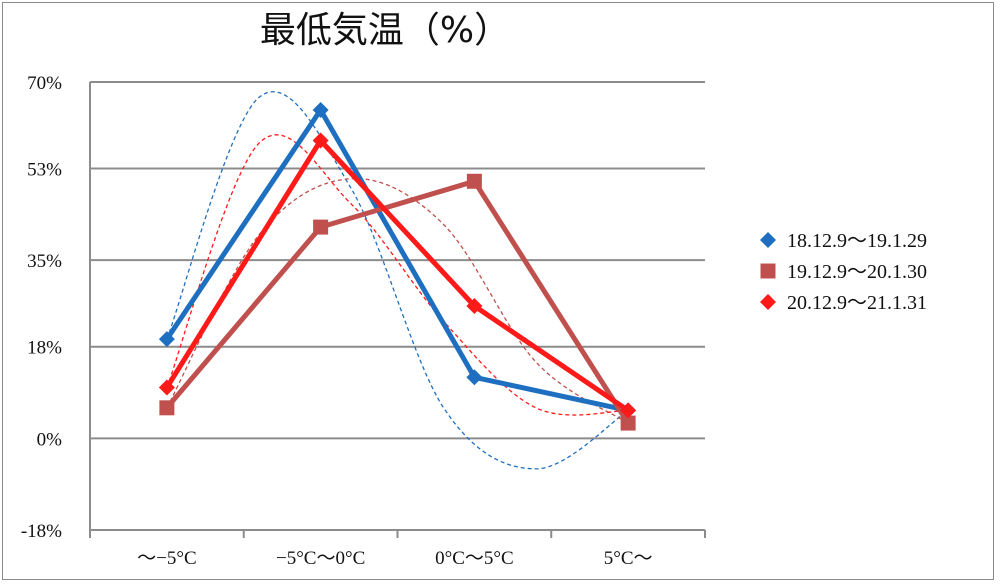 This screenshot has height=584, width=1000. Describe the element at coordinates (474, 558) in the screenshot. I see `x-tick-label: 0°C〜5°C` at that location.